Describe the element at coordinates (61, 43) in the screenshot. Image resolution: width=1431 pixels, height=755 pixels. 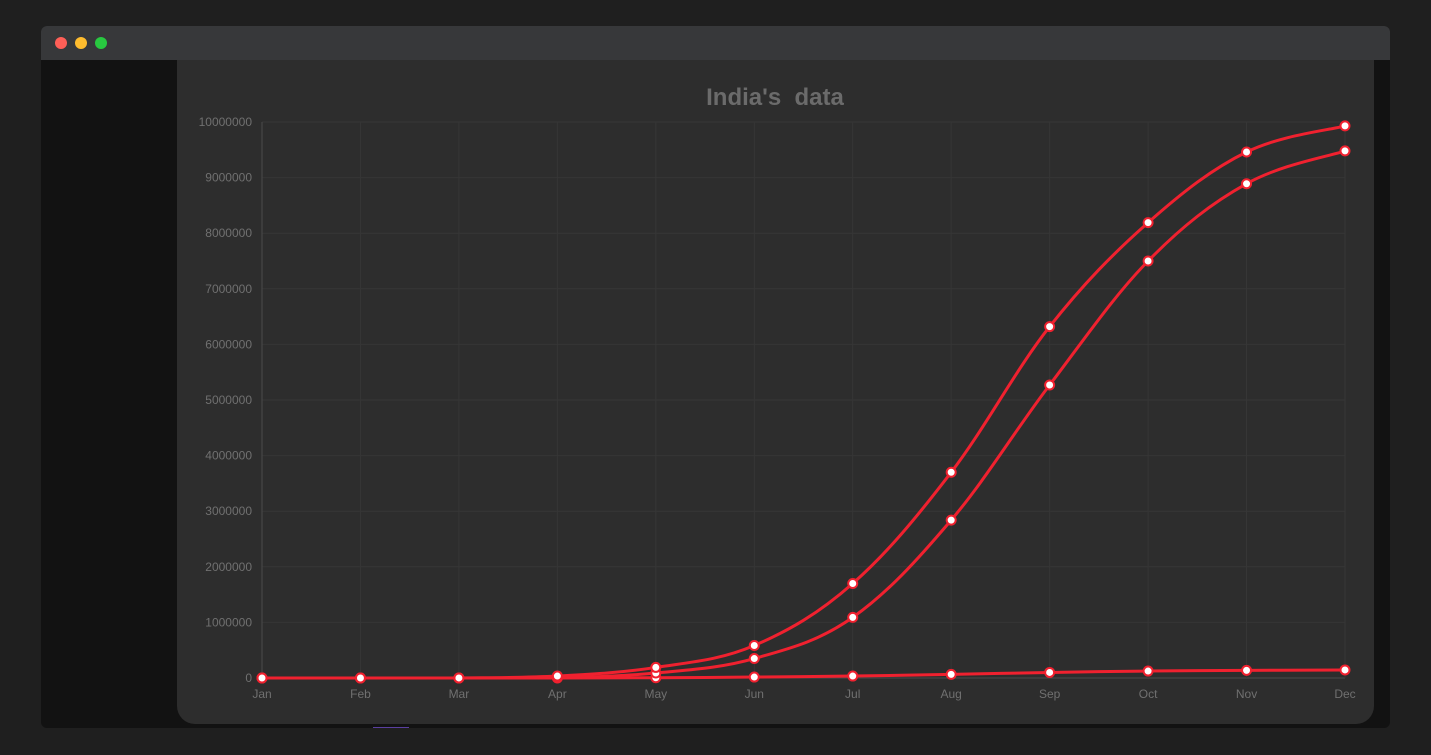
I see `close-window-button` at that location.